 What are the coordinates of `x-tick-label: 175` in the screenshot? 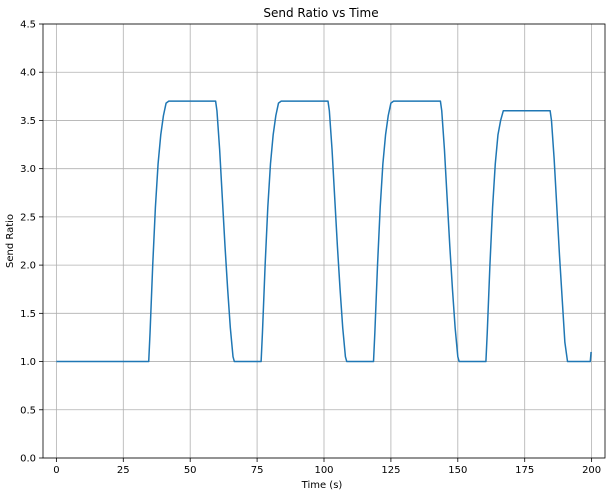 It's located at (524, 470).